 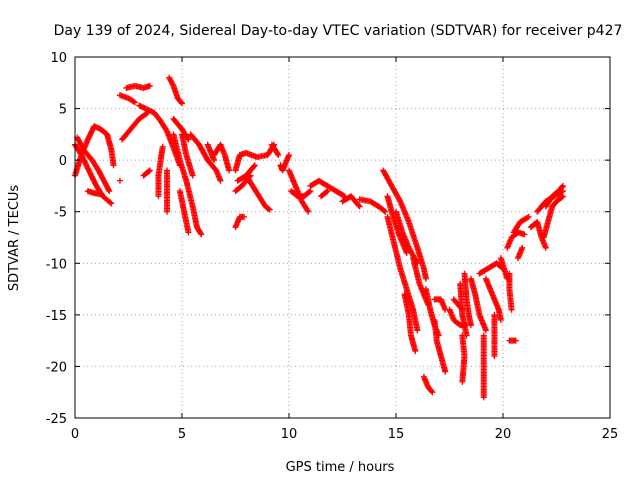 I want to click on x-tick-label: 10, so click(x=289, y=434).